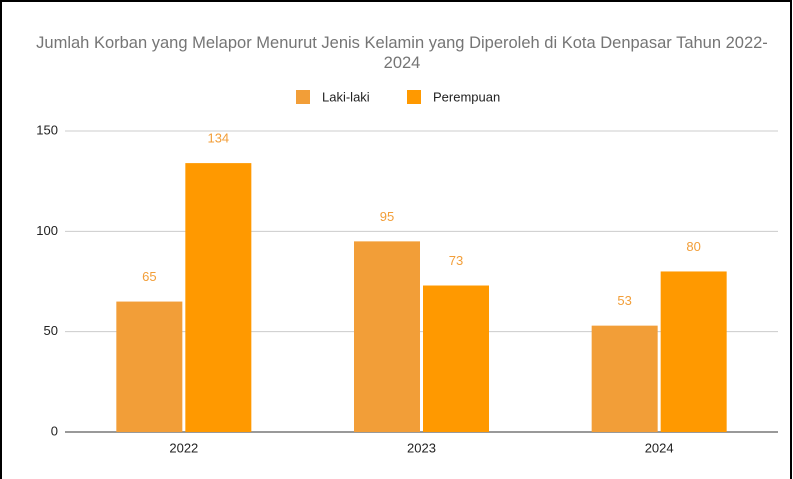 This screenshot has width=793, height=479. What do you see at coordinates (54, 430) in the screenshot?
I see `y-tick-label: 0` at bounding box center [54, 430].